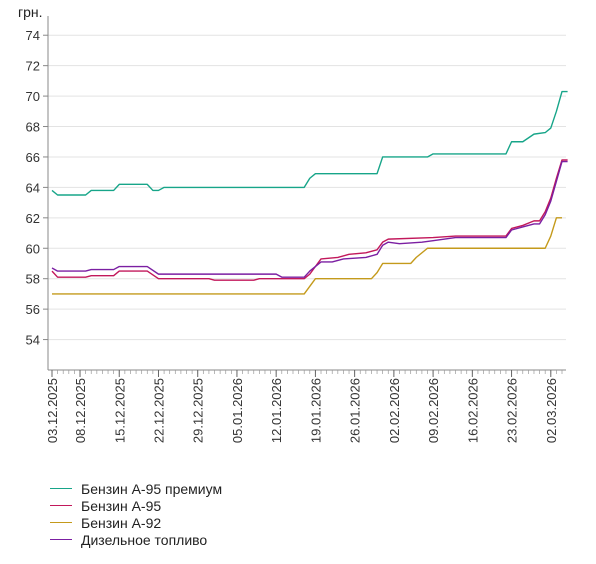 This screenshot has width=596, height=564. Describe the element at coordinates (30, 12) in the screenshot. I see `y-axis-unit-label: грн.` at that location.